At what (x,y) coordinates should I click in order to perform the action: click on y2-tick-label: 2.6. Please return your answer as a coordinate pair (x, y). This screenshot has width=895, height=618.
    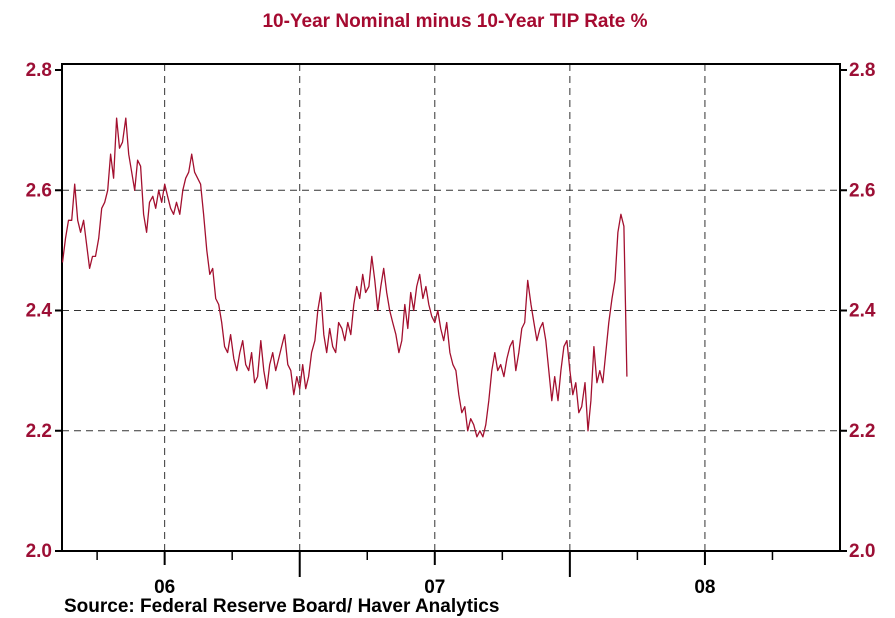
    Looking at the image, I should click on (862, 190).